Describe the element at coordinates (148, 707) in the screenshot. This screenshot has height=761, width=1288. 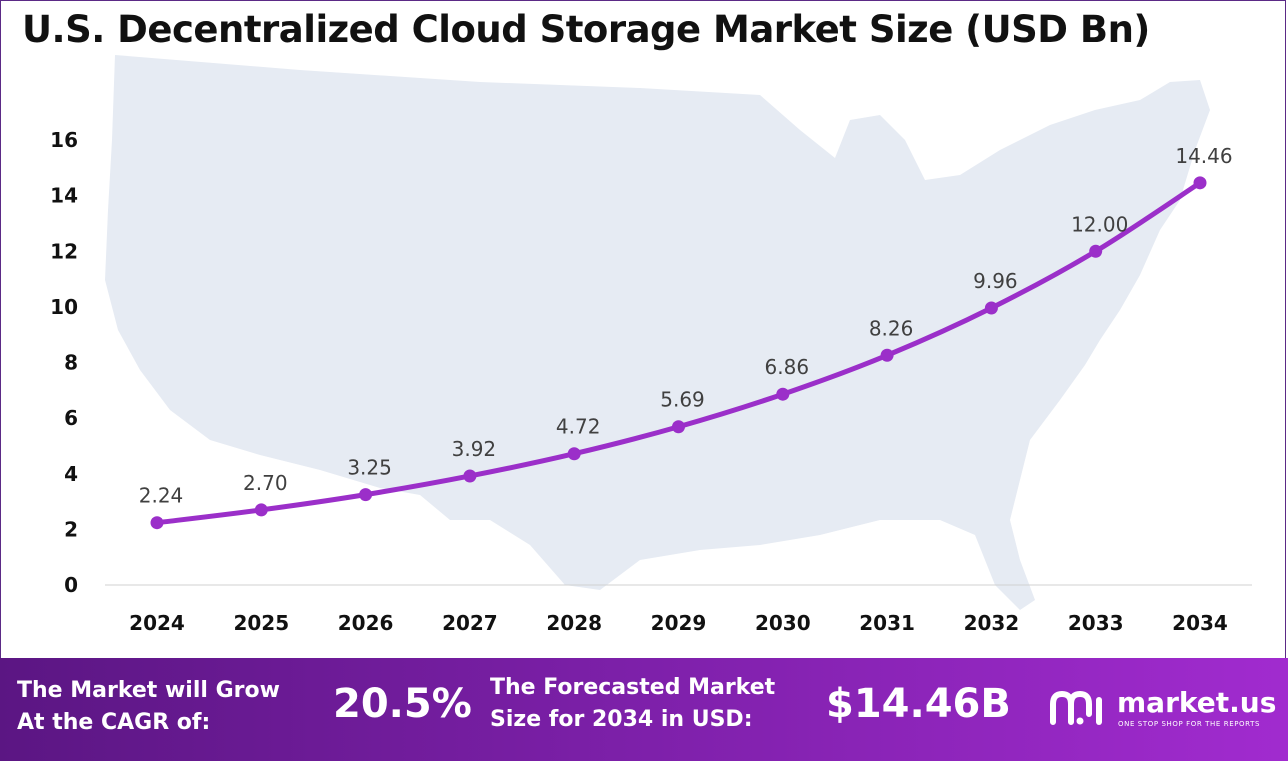
I see `cagr-label: The Market will Grow At the CAGR of:` at that location.